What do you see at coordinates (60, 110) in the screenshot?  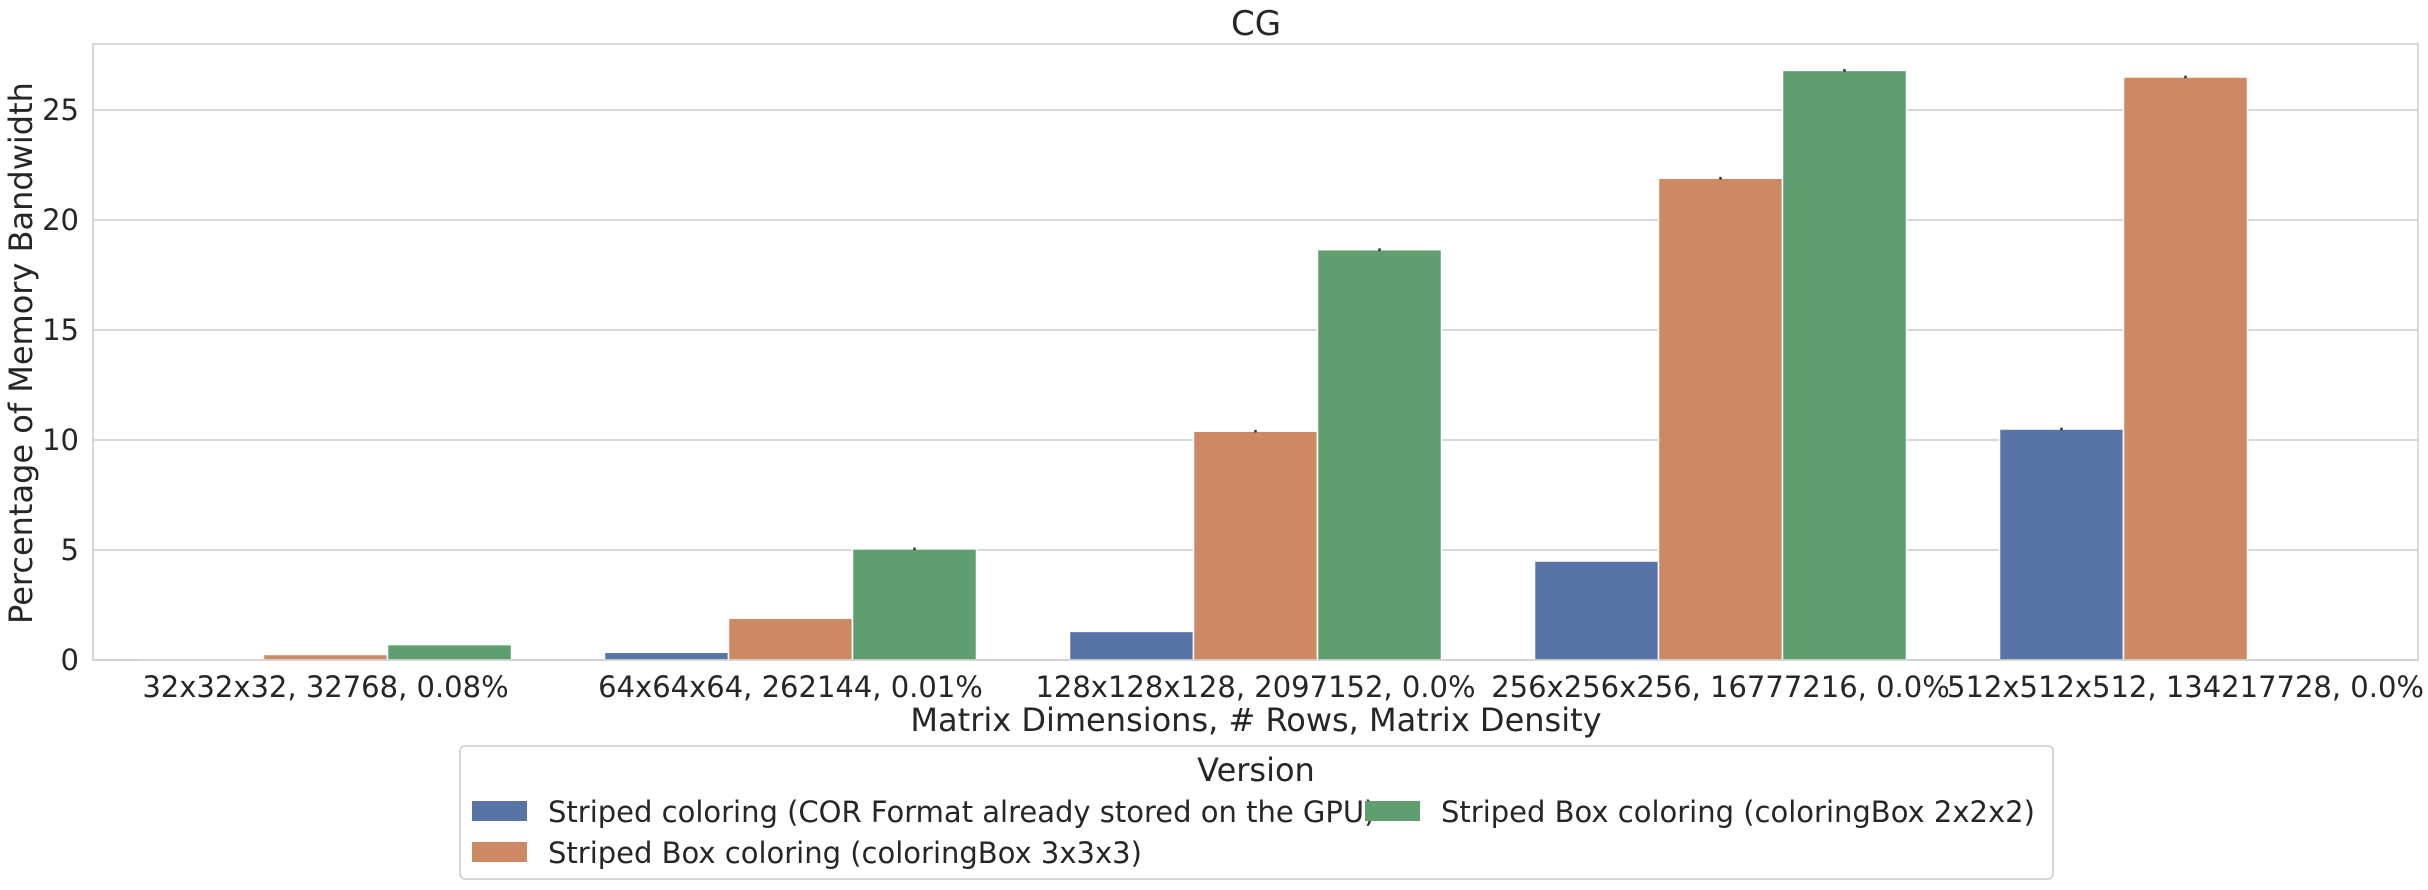 I see `y-tick-label: 25` at bounding box center [60, 110].